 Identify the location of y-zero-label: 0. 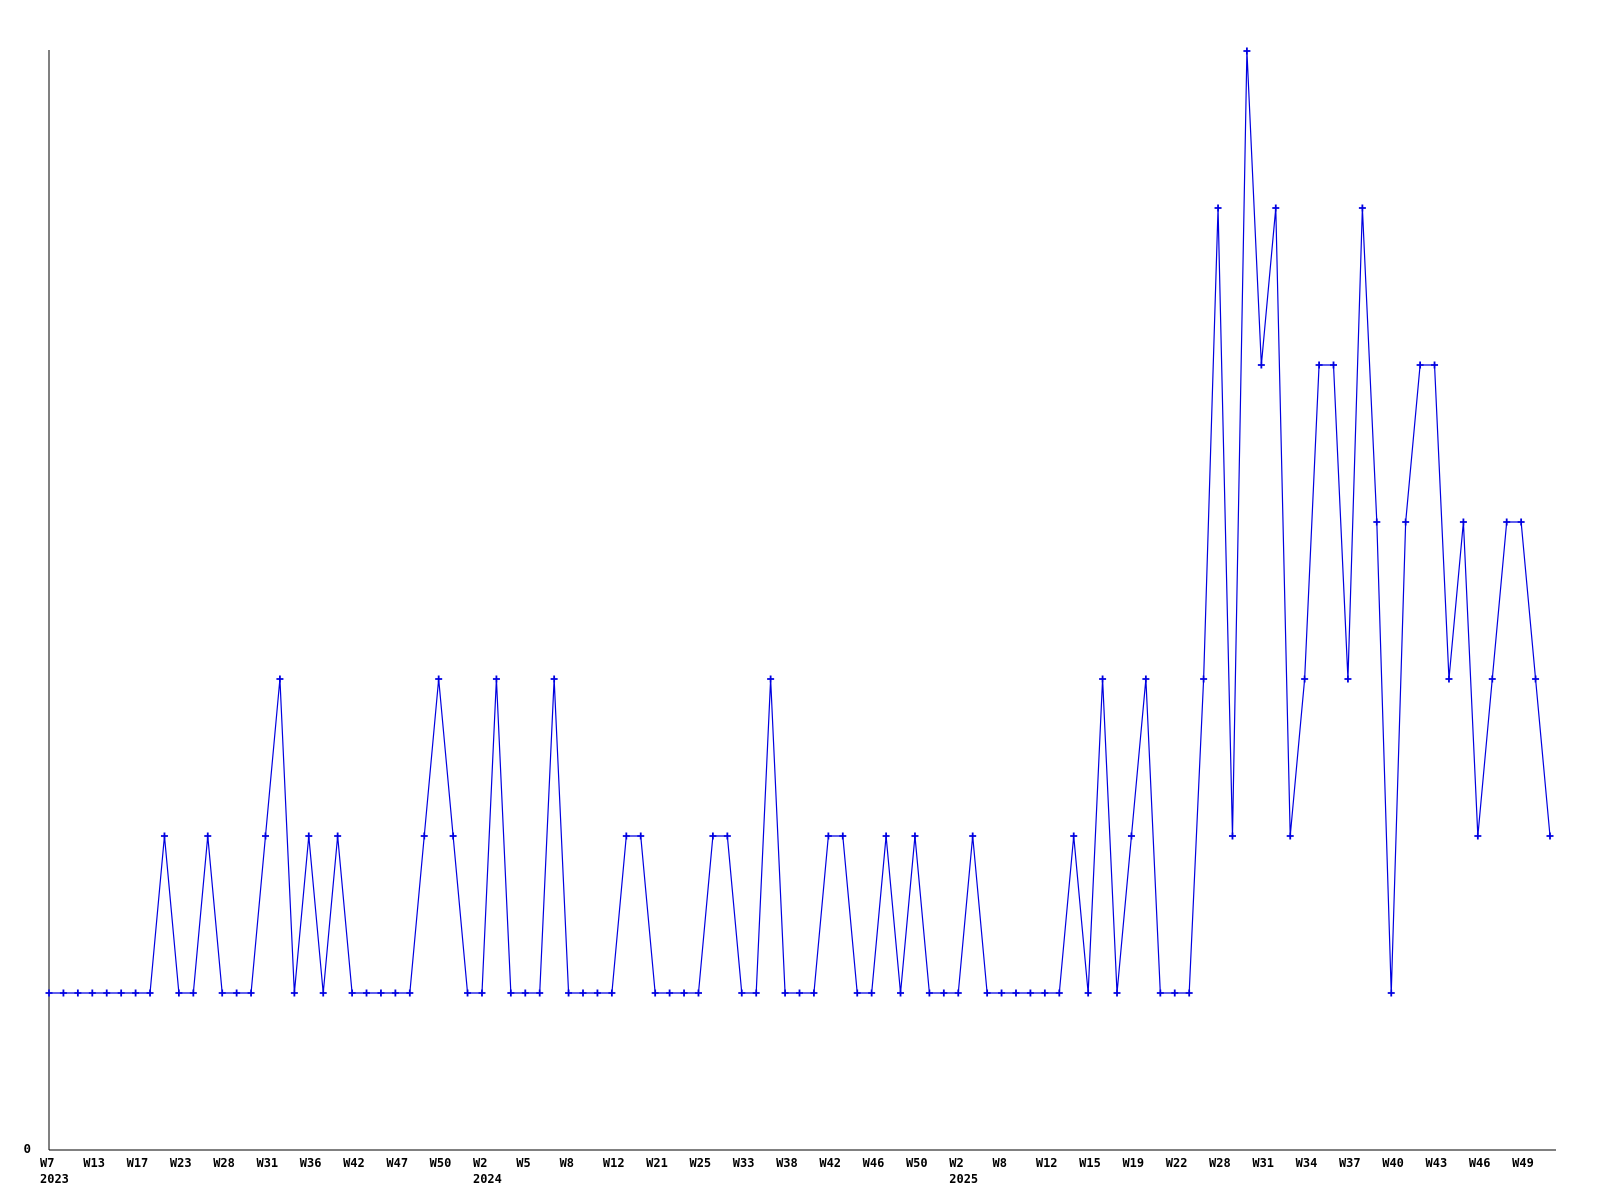
(27, 1148).